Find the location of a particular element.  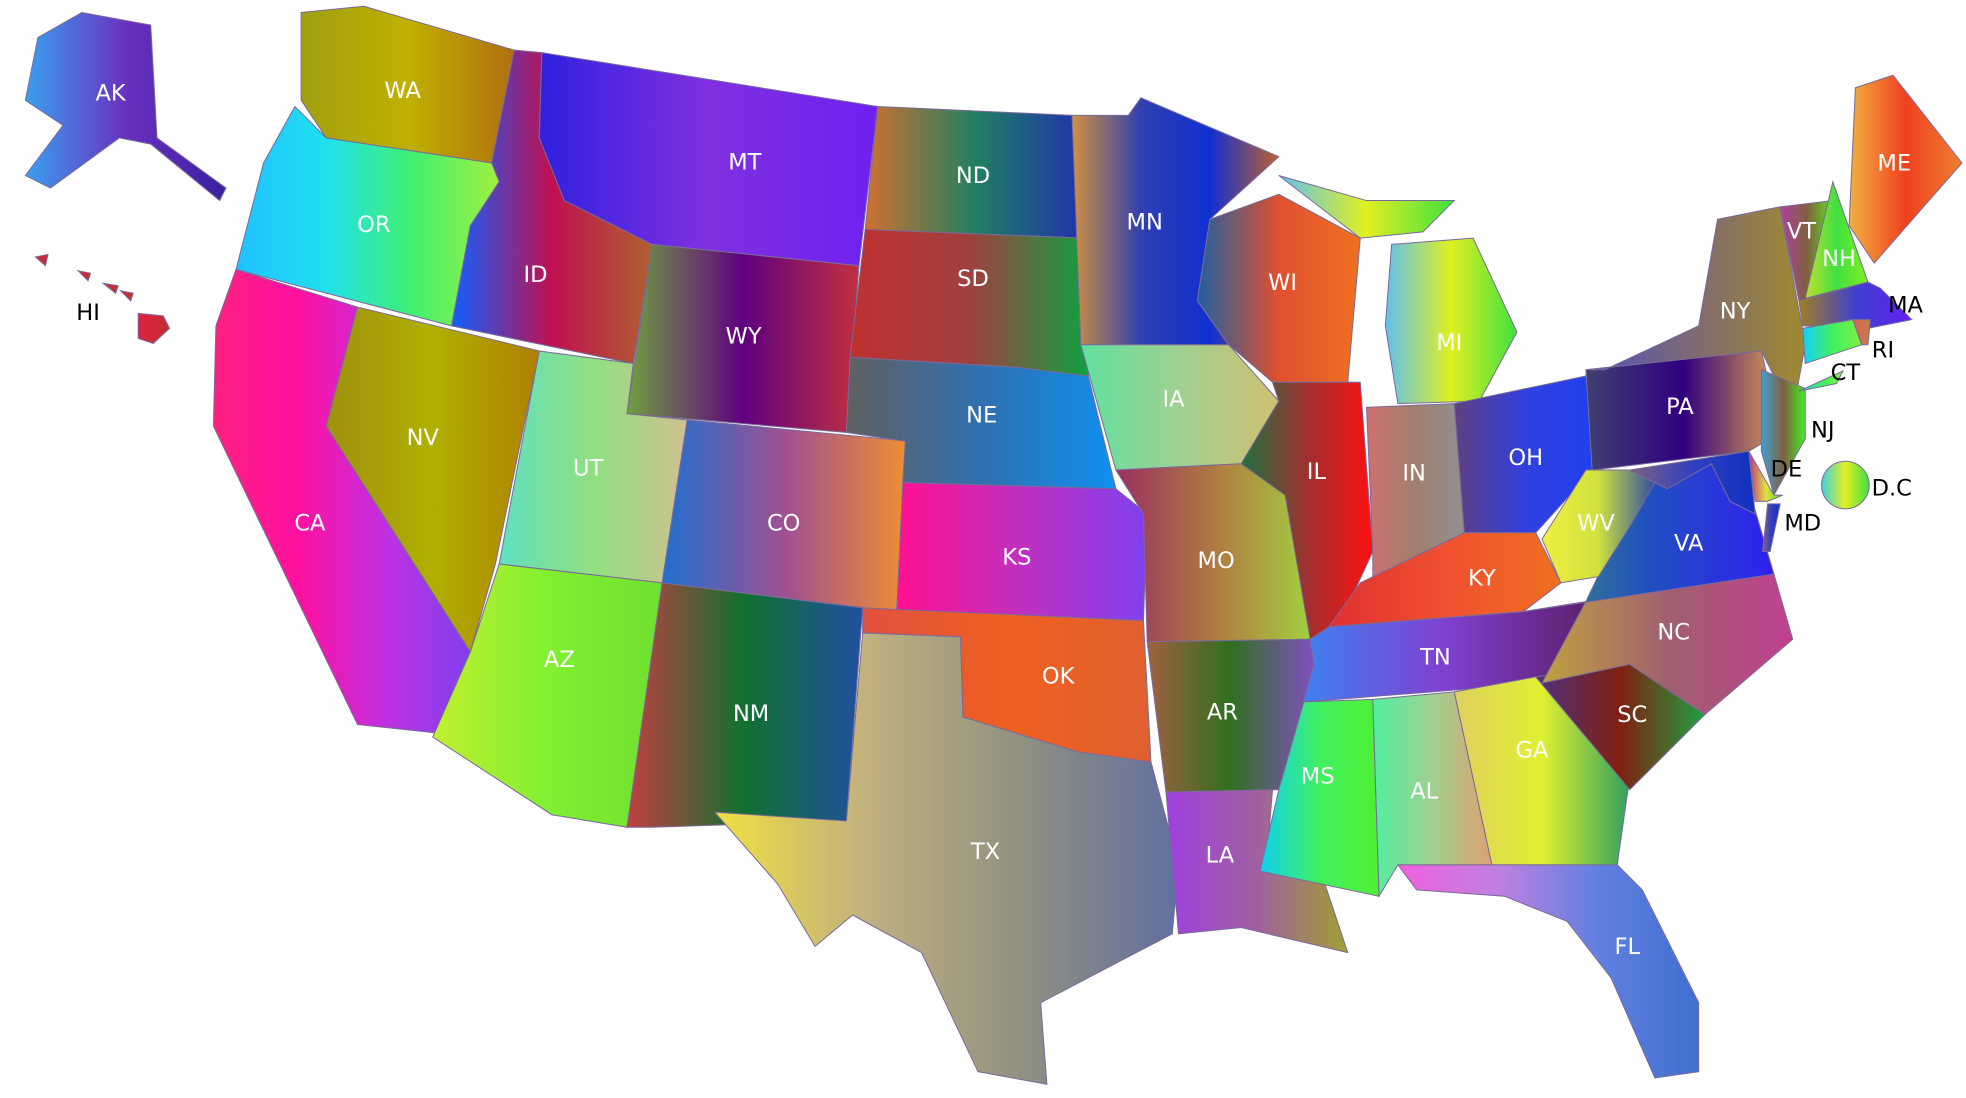

state-tx is located at coordinates (946, 858).